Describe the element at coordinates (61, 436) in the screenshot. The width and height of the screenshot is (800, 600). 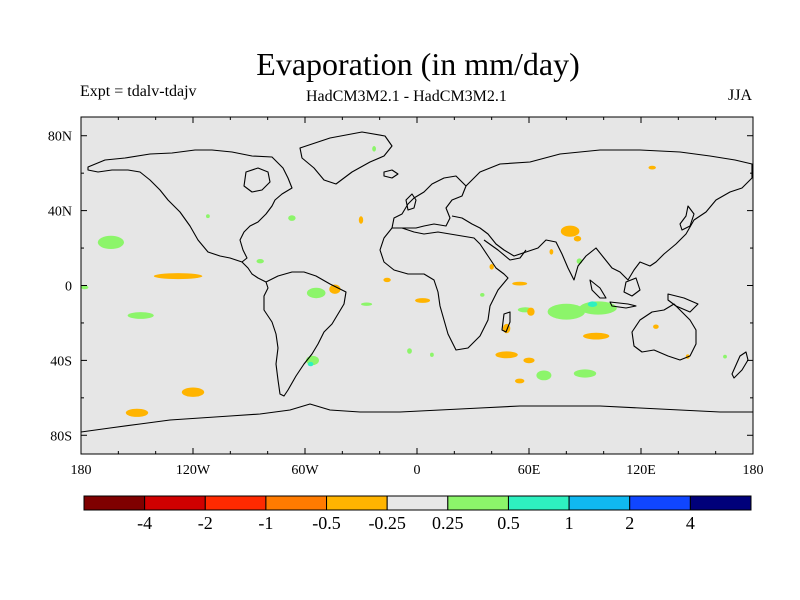
I see `y-tick-label: 80S` at that location.